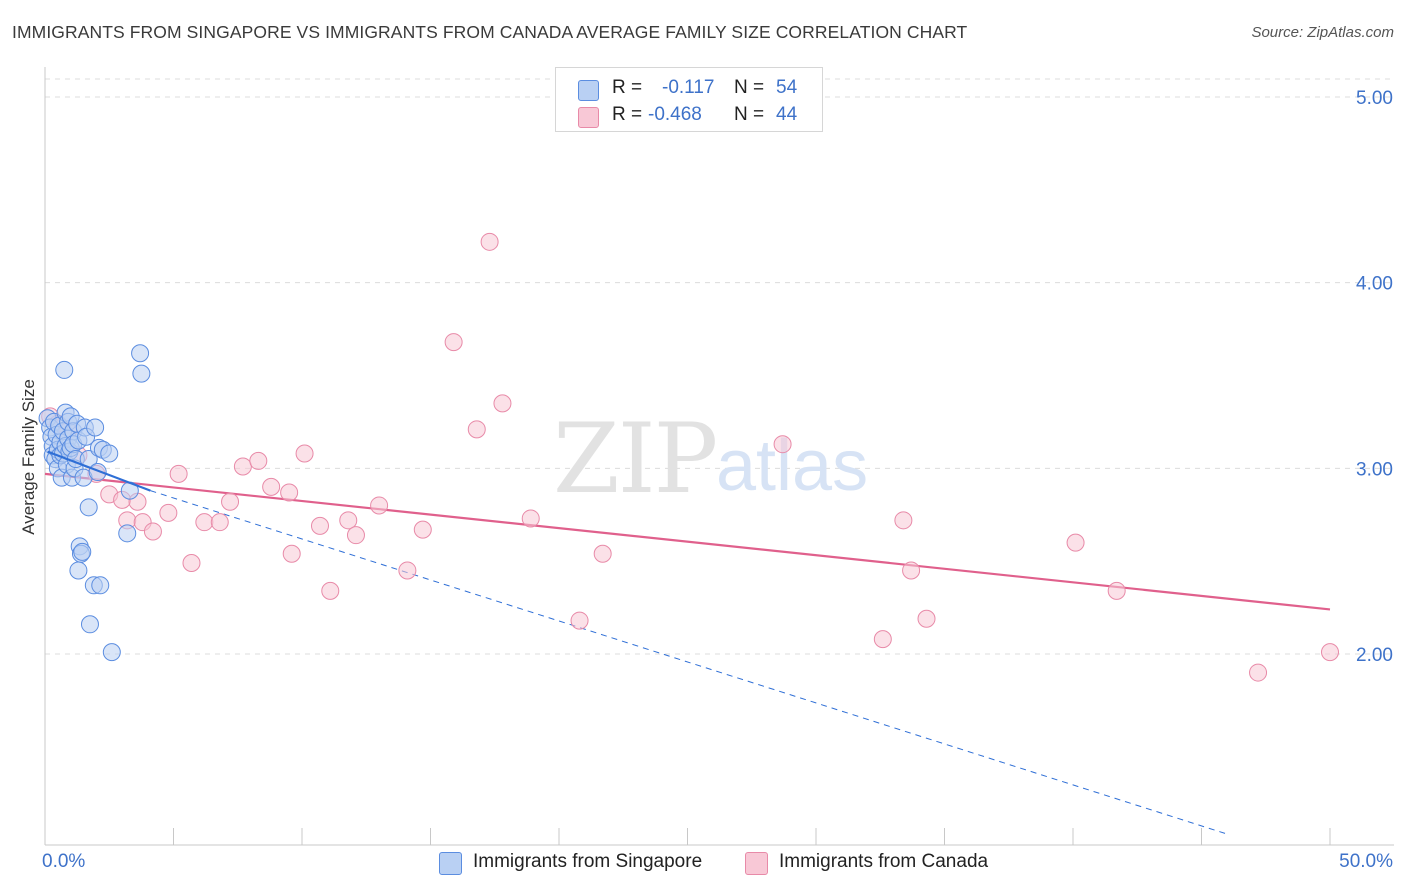 This screenshot has height=892, width=1406. I want to click on x-tick-max: 50.0%, so click(1366, 861).